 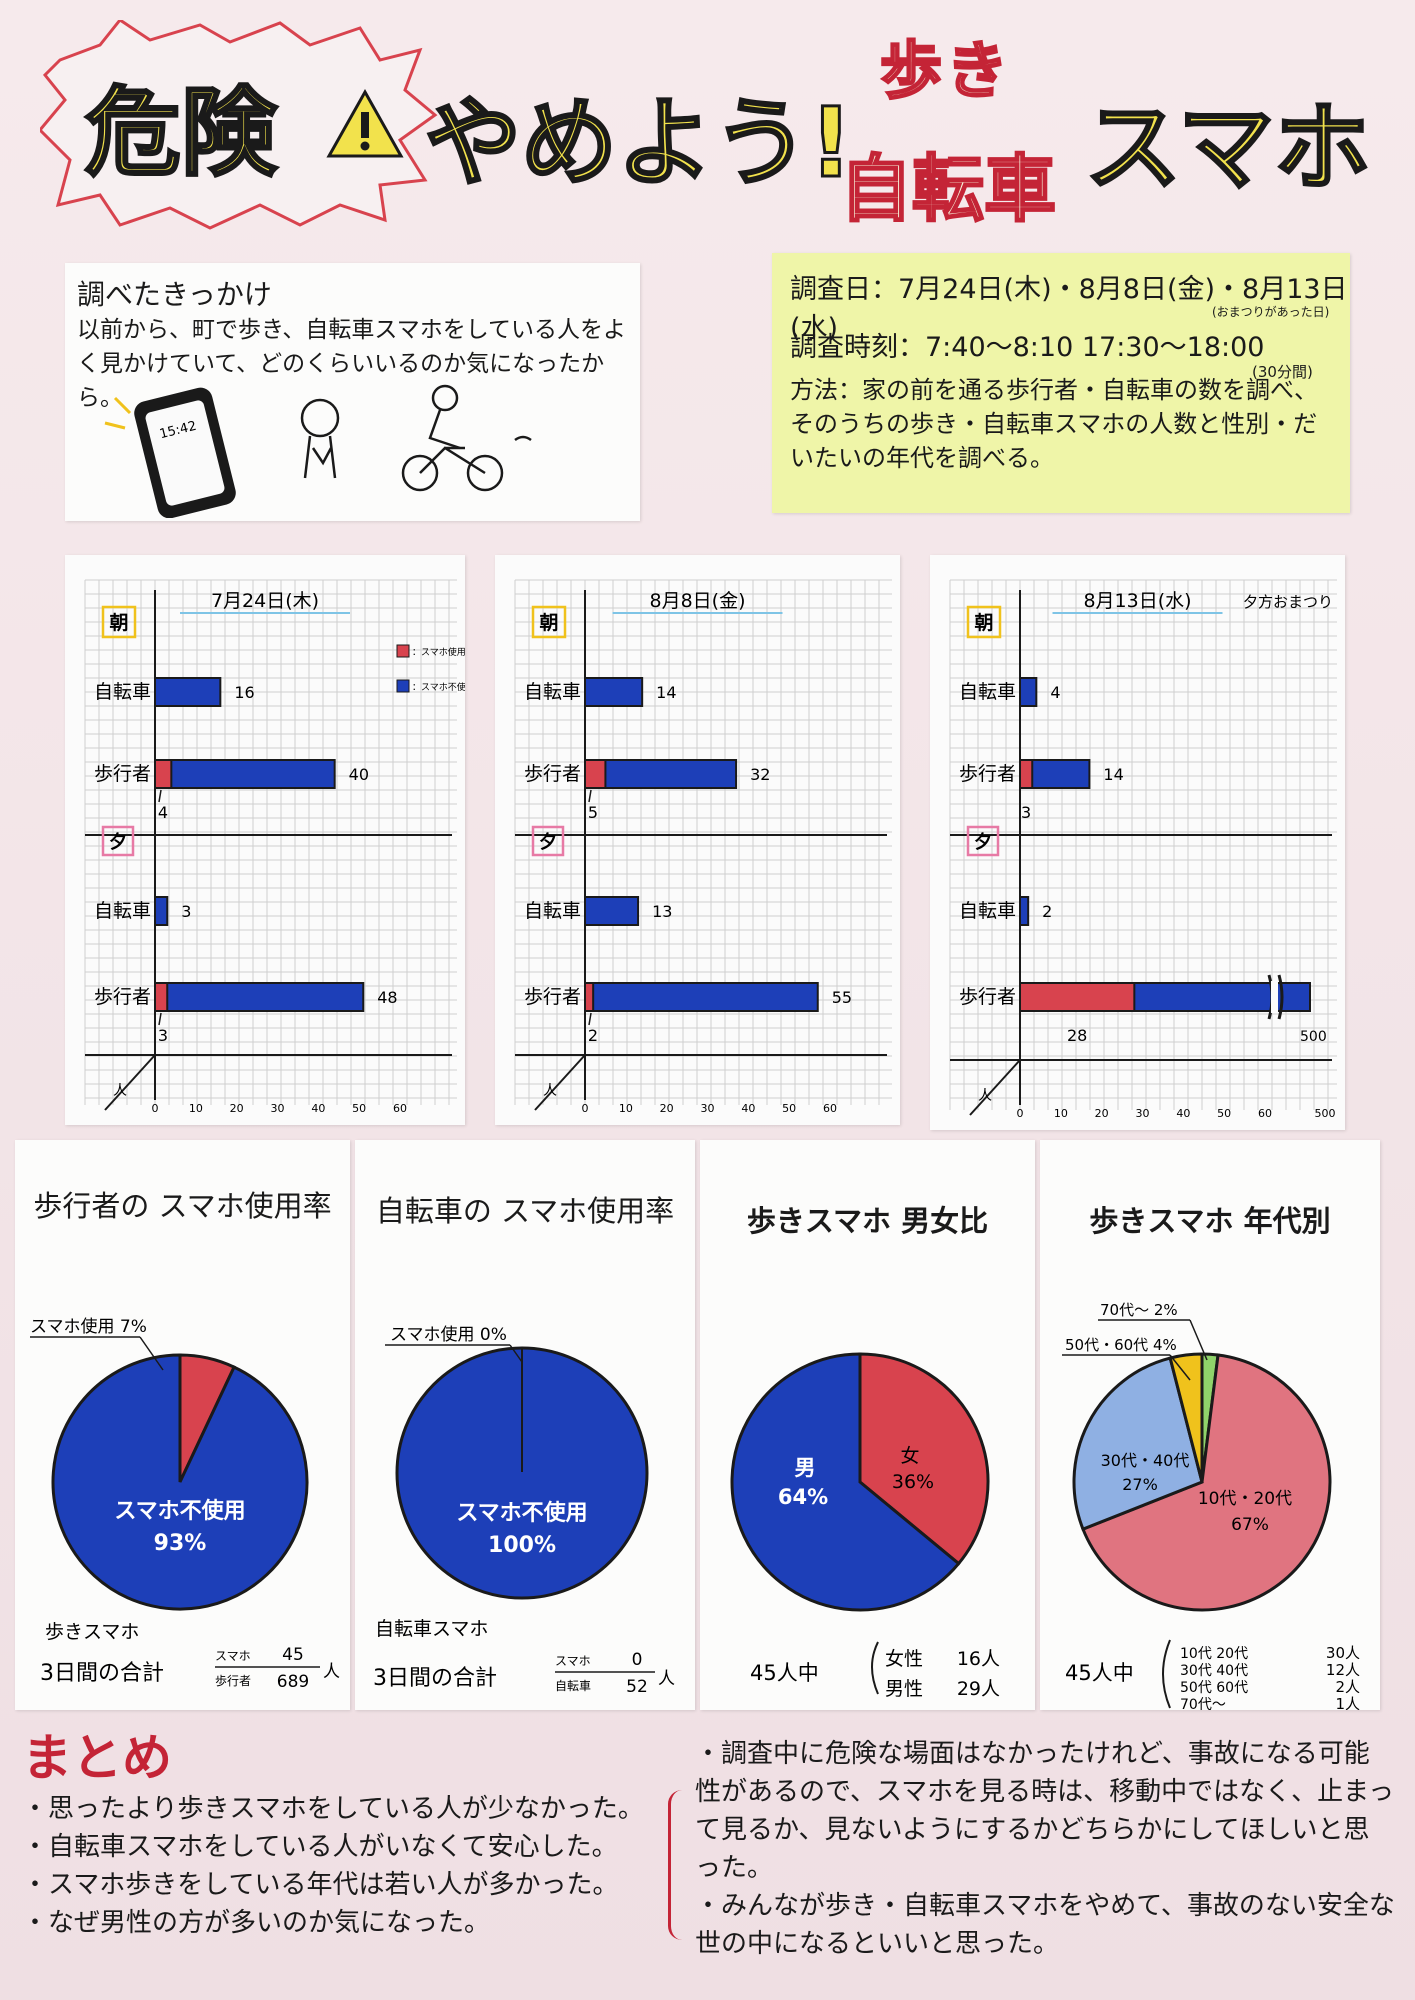 I want to click on pie-center-pct: 100%, so click(x=522, y=1545).